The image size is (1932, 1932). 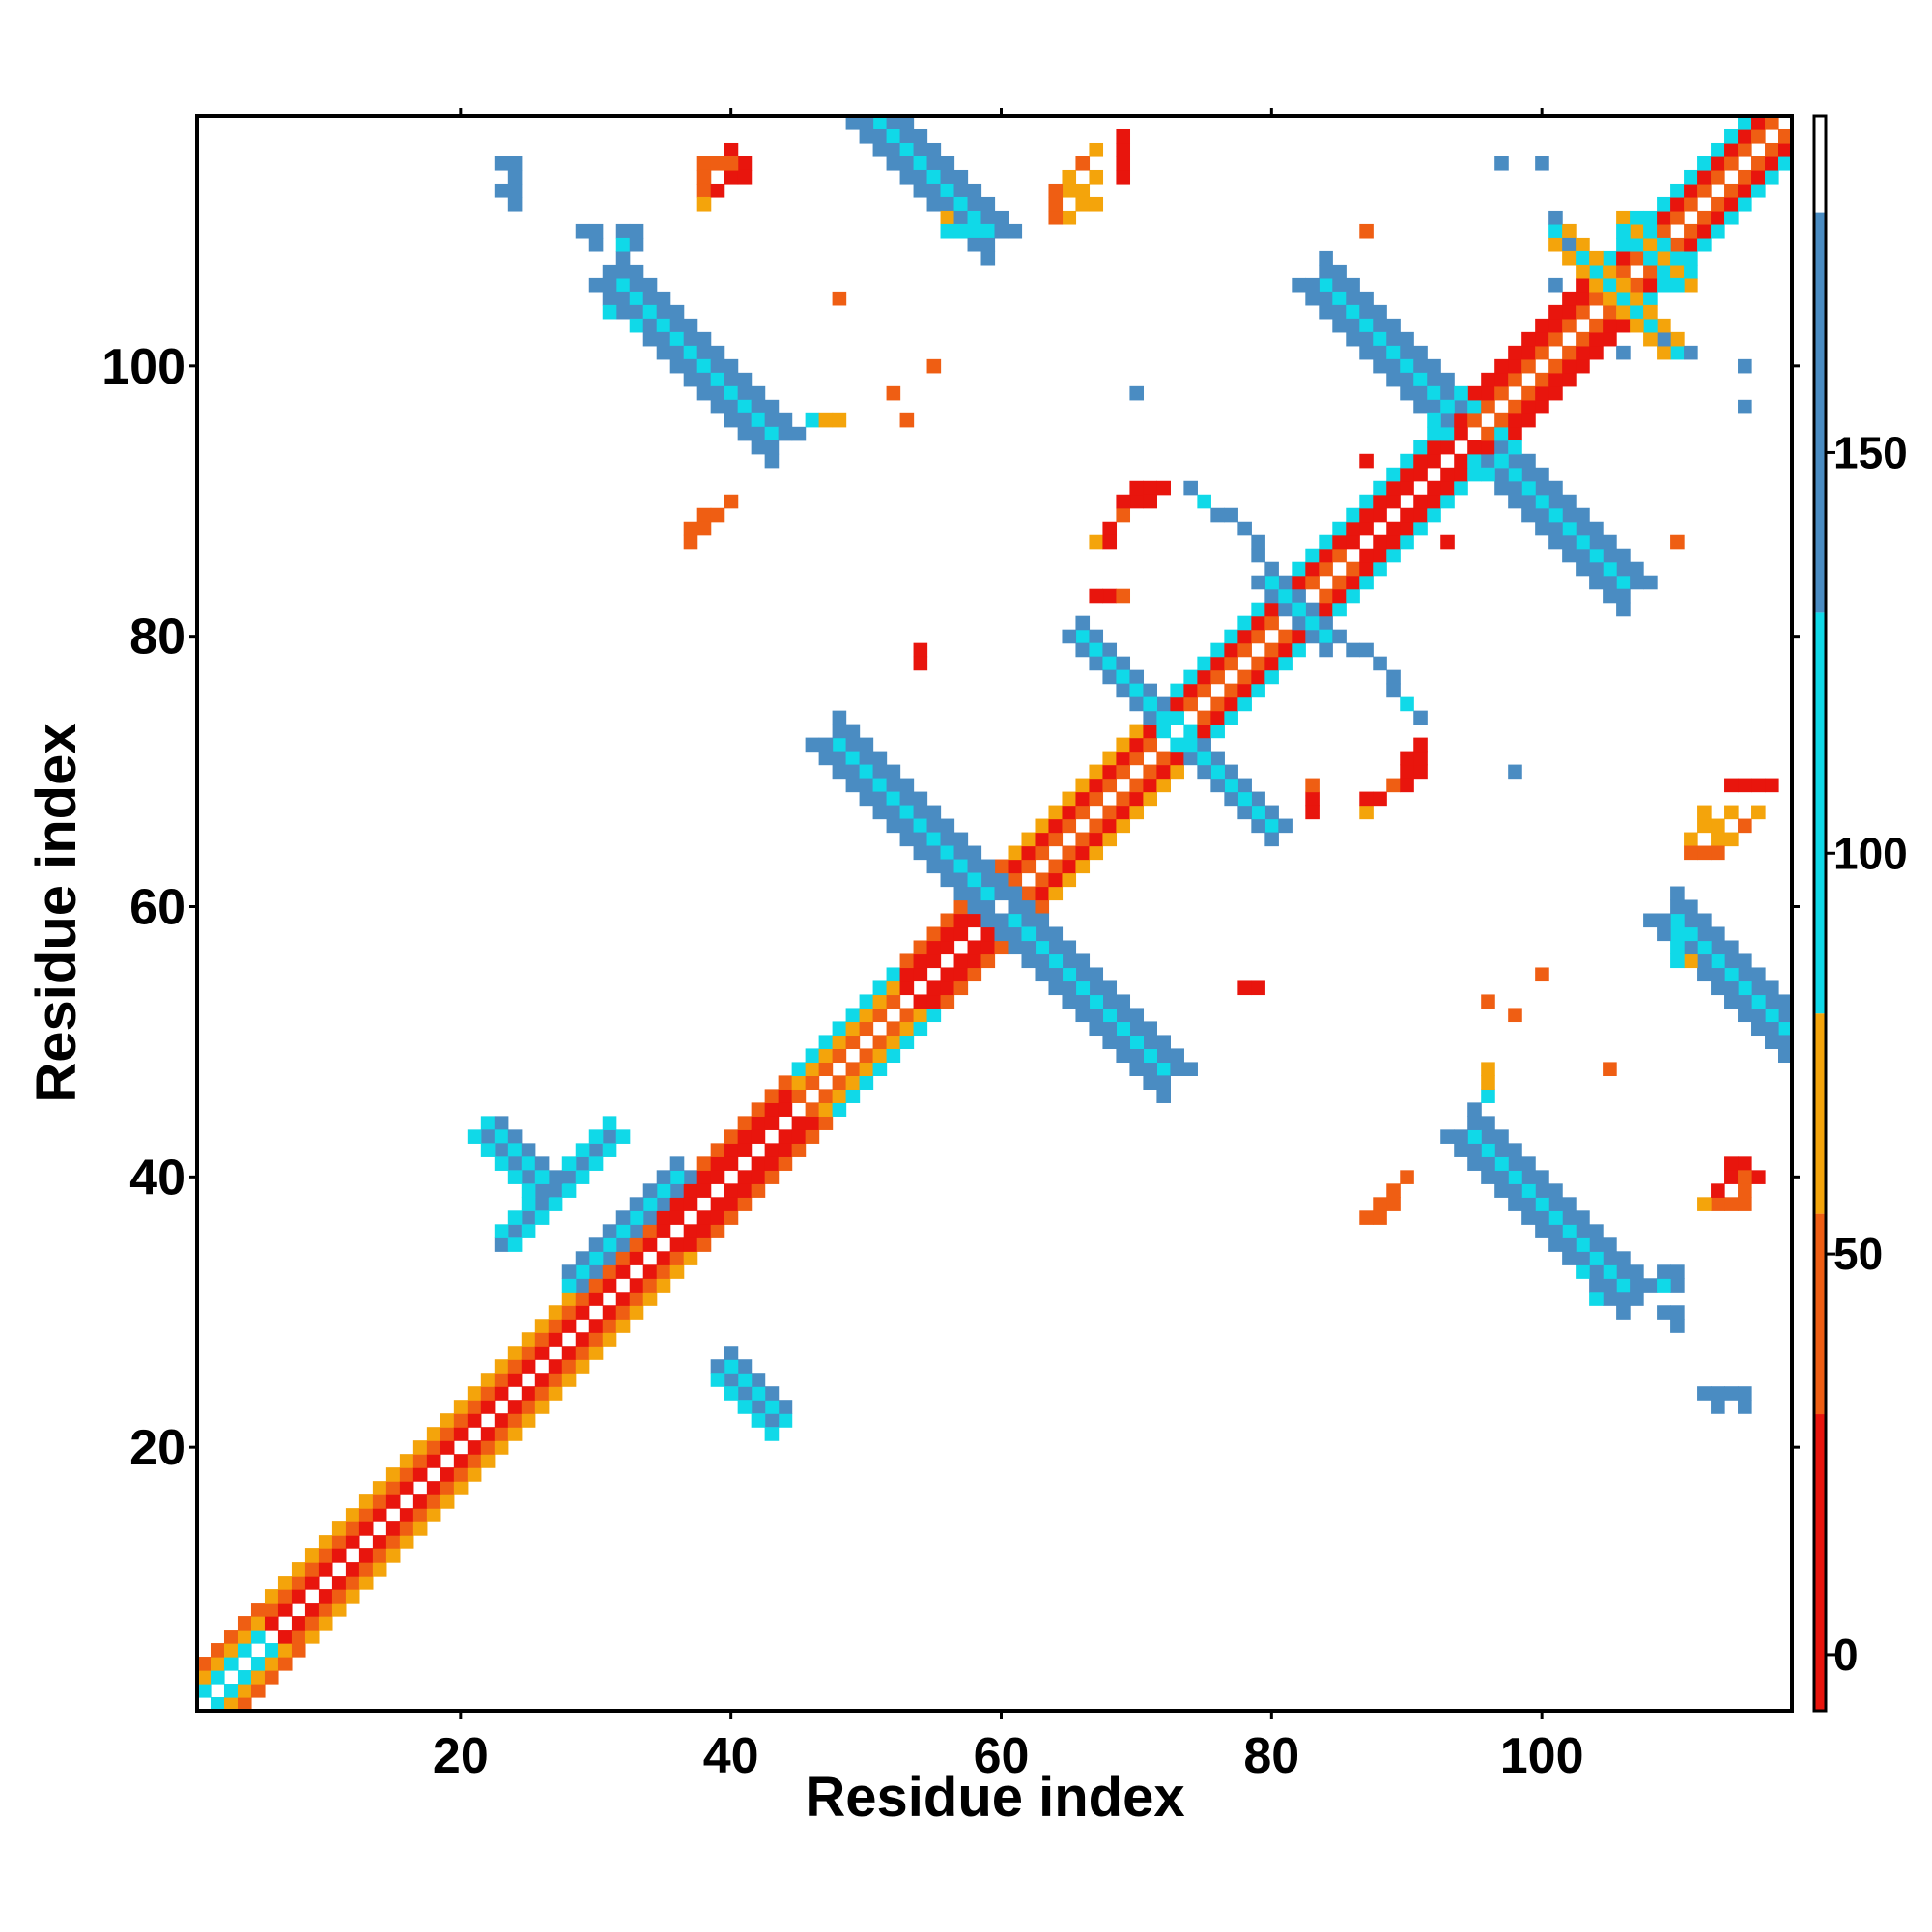 I want to click on x-tick-label: 20, so click(x=461, y=1756).